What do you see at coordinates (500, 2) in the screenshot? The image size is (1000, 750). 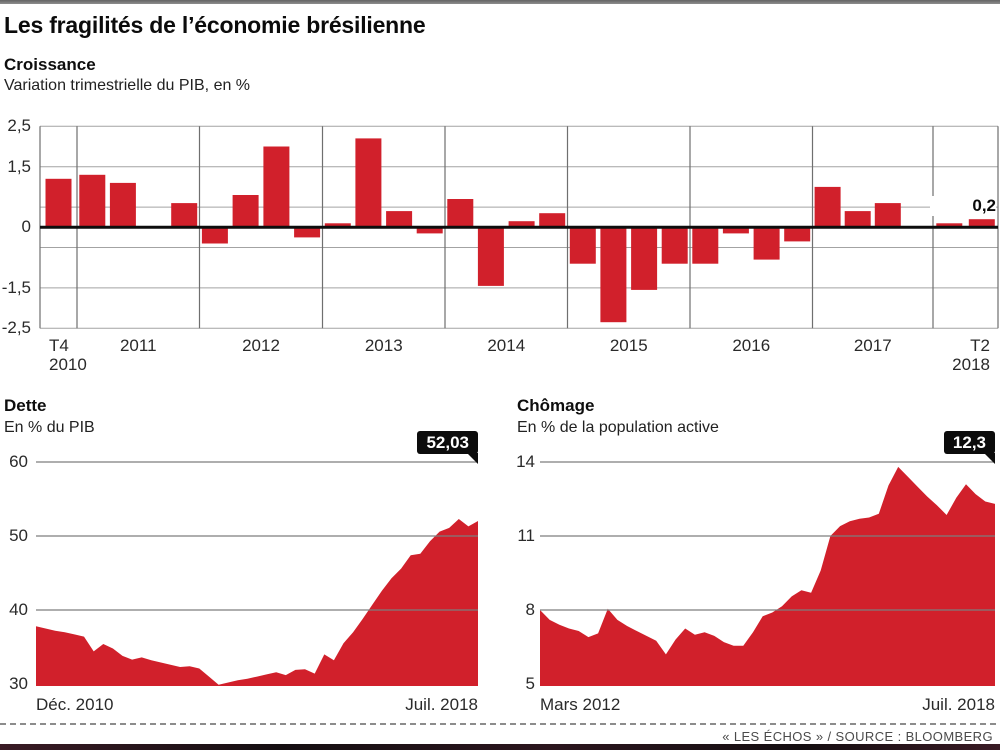 I see `top-accent-bar` at bounding box center [500, 2].